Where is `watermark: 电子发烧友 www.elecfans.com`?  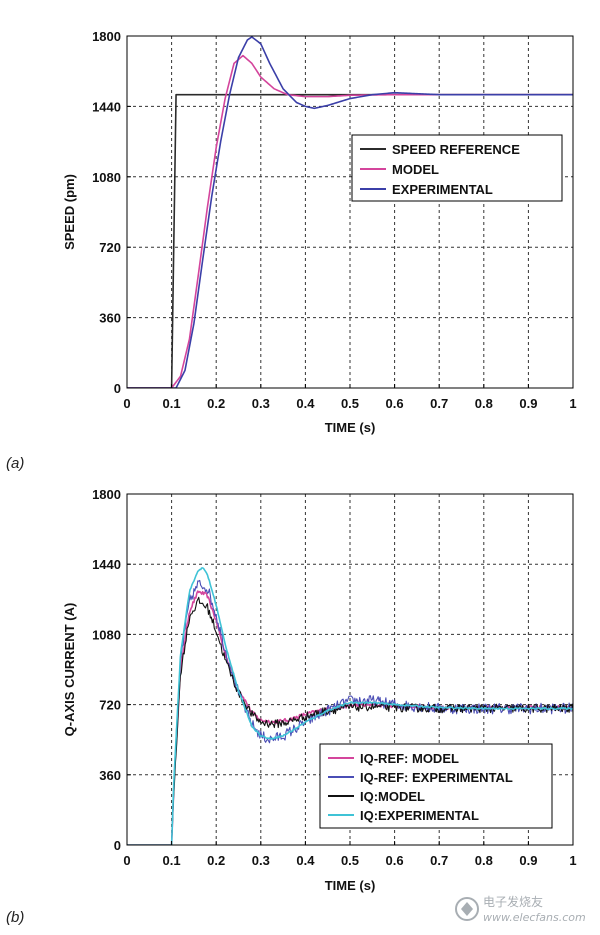
watermark: 电子发烧友 www.elecfans.com is located at coordinates (520, 909).